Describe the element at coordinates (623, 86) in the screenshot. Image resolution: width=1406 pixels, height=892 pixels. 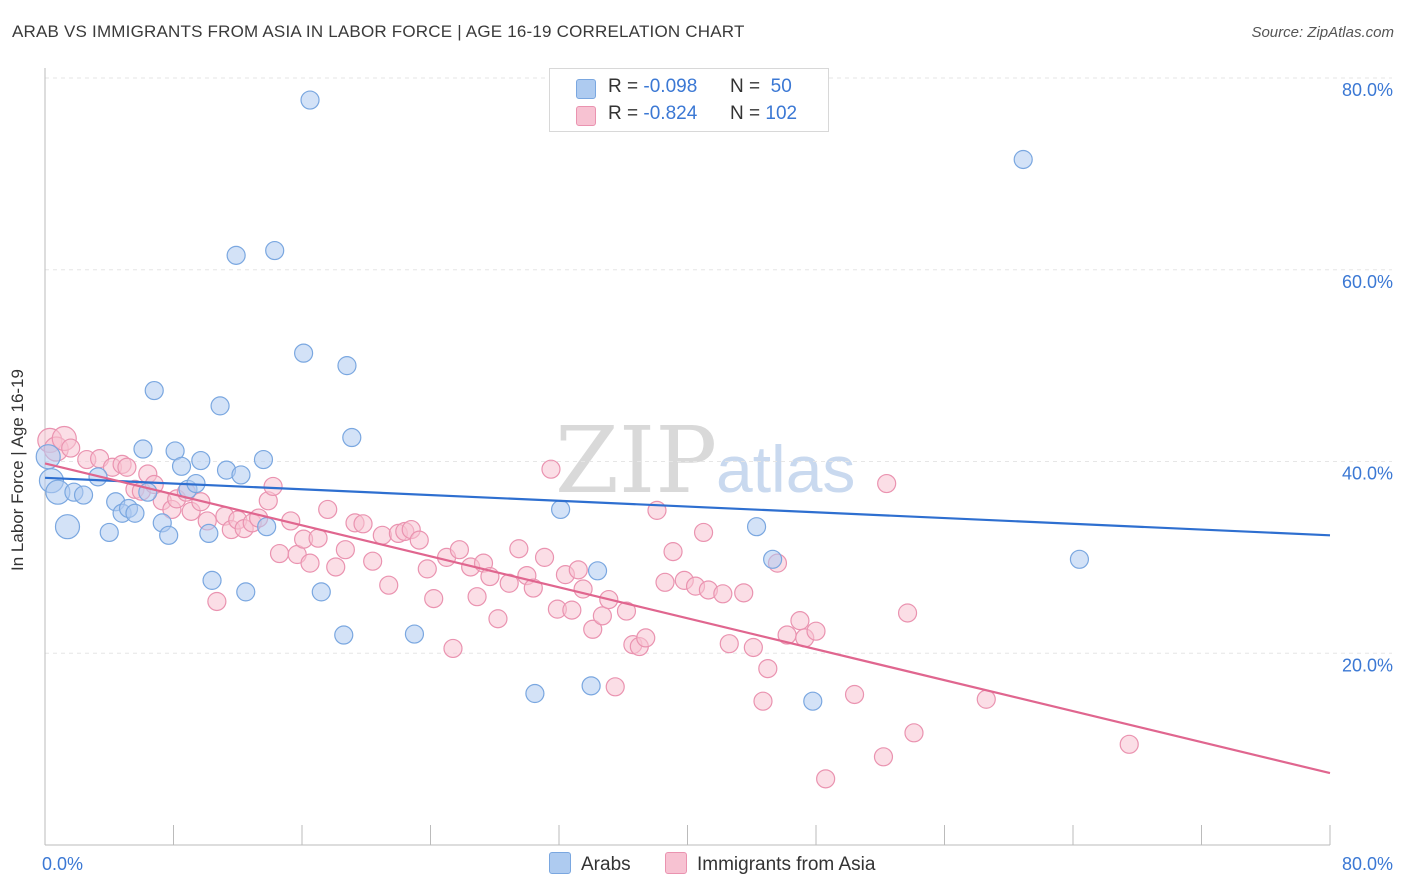
I see `legend-r-label: R =` at that location.